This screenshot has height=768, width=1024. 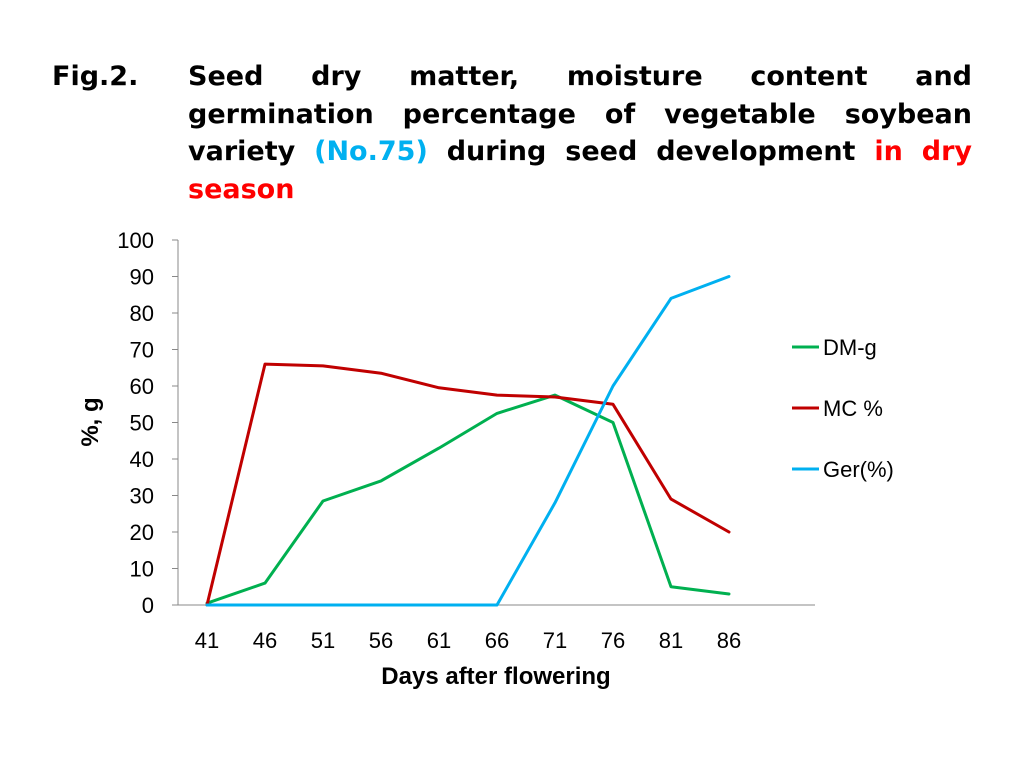 What do you see at coordinates (142, 313) in the screenshot?
I see `y-tick-label: 80` at bounding box center [142, 313].